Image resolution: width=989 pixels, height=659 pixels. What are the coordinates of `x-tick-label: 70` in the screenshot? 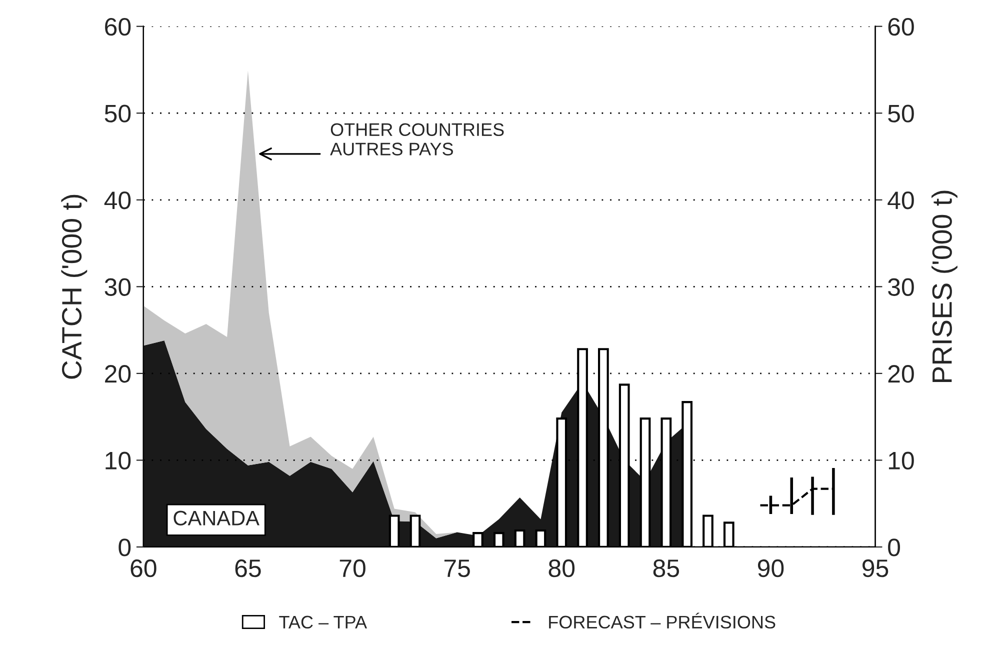 It's located at (353, 568).